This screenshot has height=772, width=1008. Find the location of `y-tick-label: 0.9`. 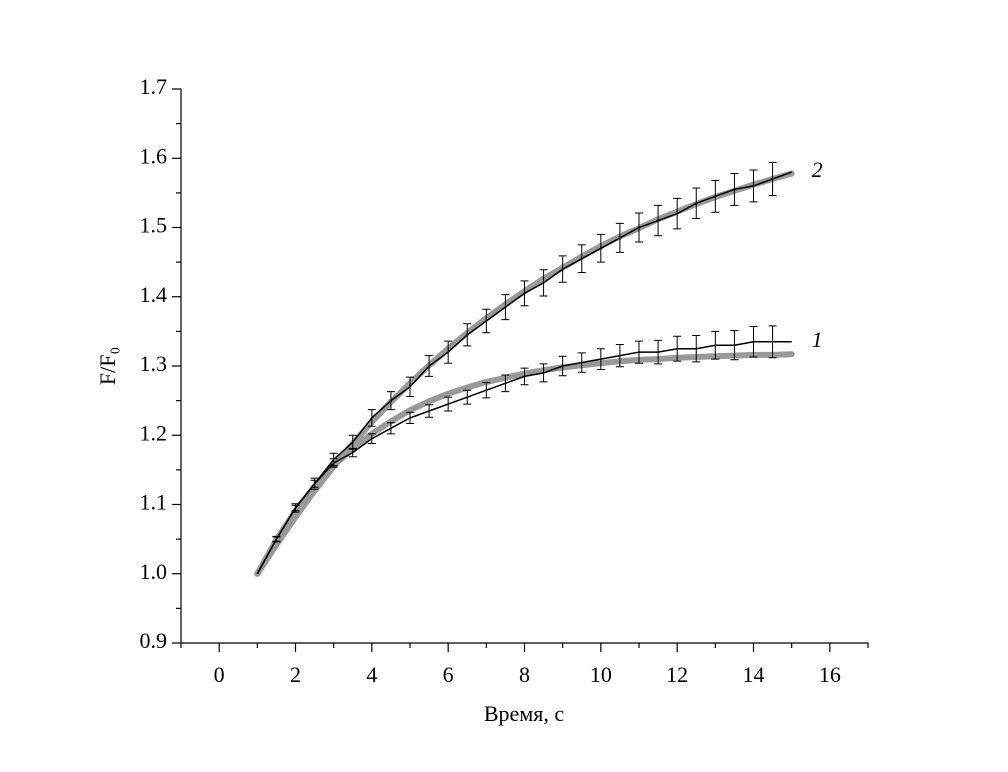

y-tick-label: 0.9 is located at coordinates (154, 640).